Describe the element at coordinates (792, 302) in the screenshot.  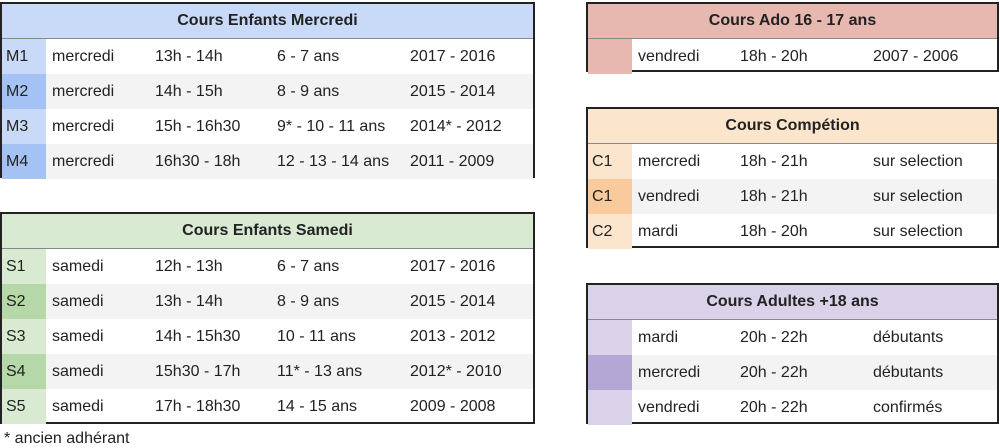
I see `table-title: Cours Adultes +18 ans` at that location.